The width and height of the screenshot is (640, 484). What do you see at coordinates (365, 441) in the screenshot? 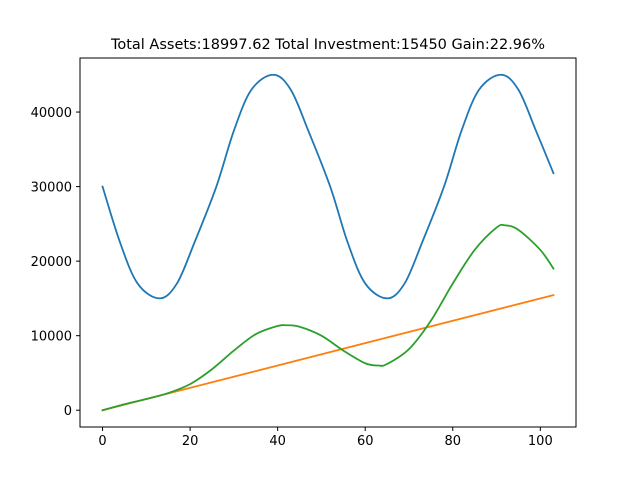
I see `x-tick-label: 60` at bounding box center [365, 441].